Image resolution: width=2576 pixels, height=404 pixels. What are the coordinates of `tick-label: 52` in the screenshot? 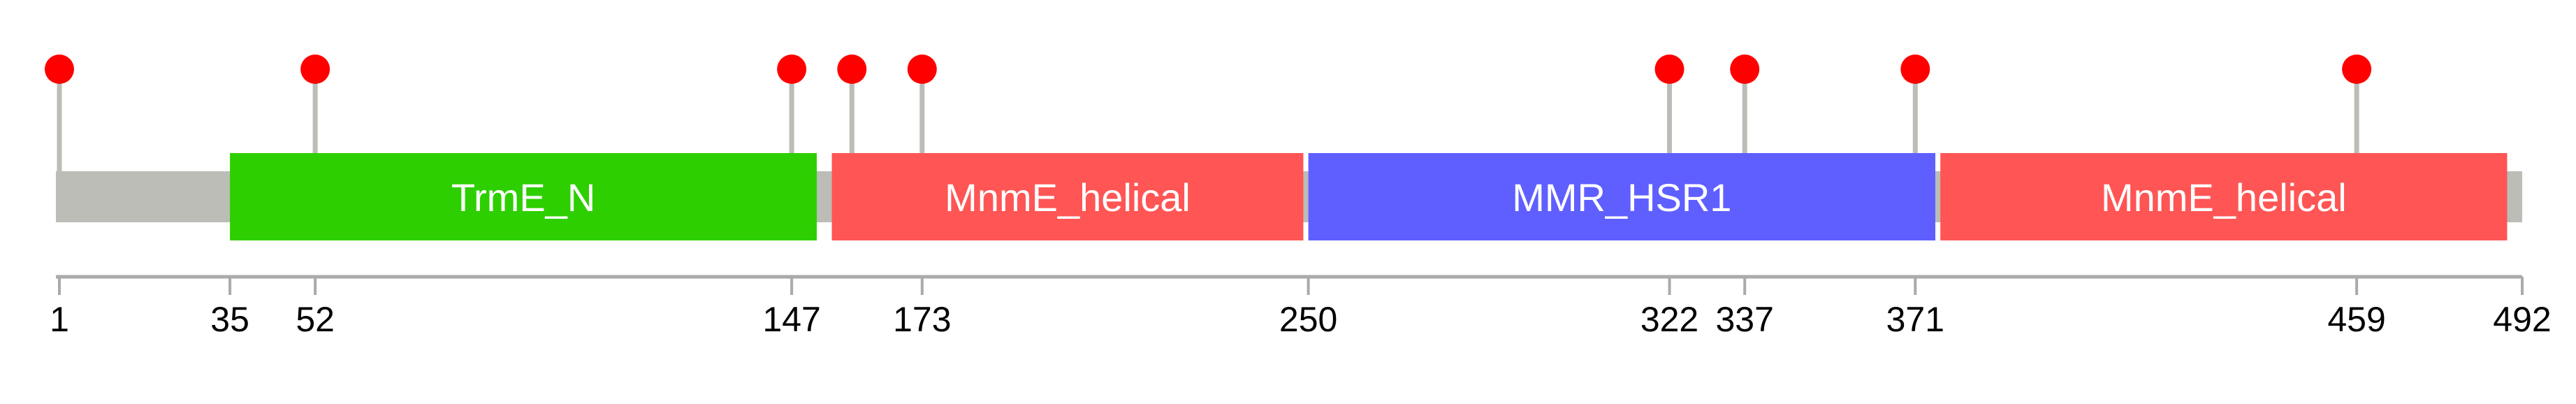 It's located at (315, 319).